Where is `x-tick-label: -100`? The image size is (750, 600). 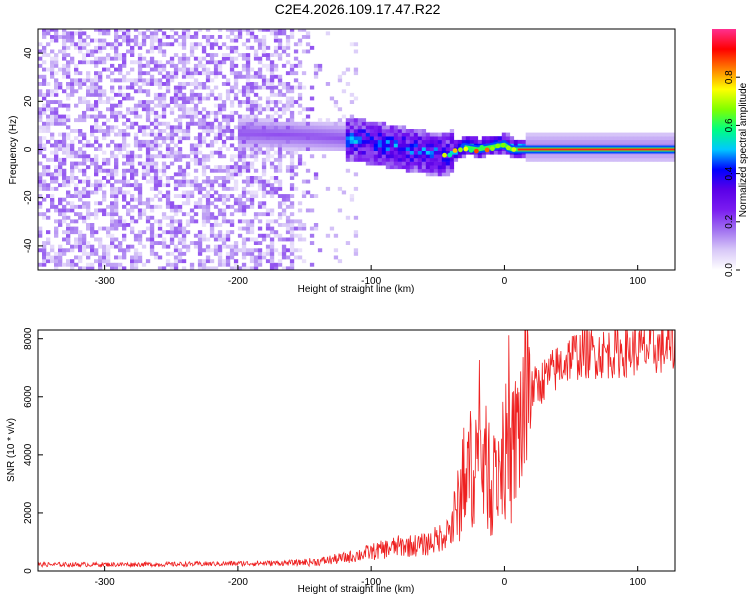
x-tick-label: -100 is located at coordinates (371, 582).